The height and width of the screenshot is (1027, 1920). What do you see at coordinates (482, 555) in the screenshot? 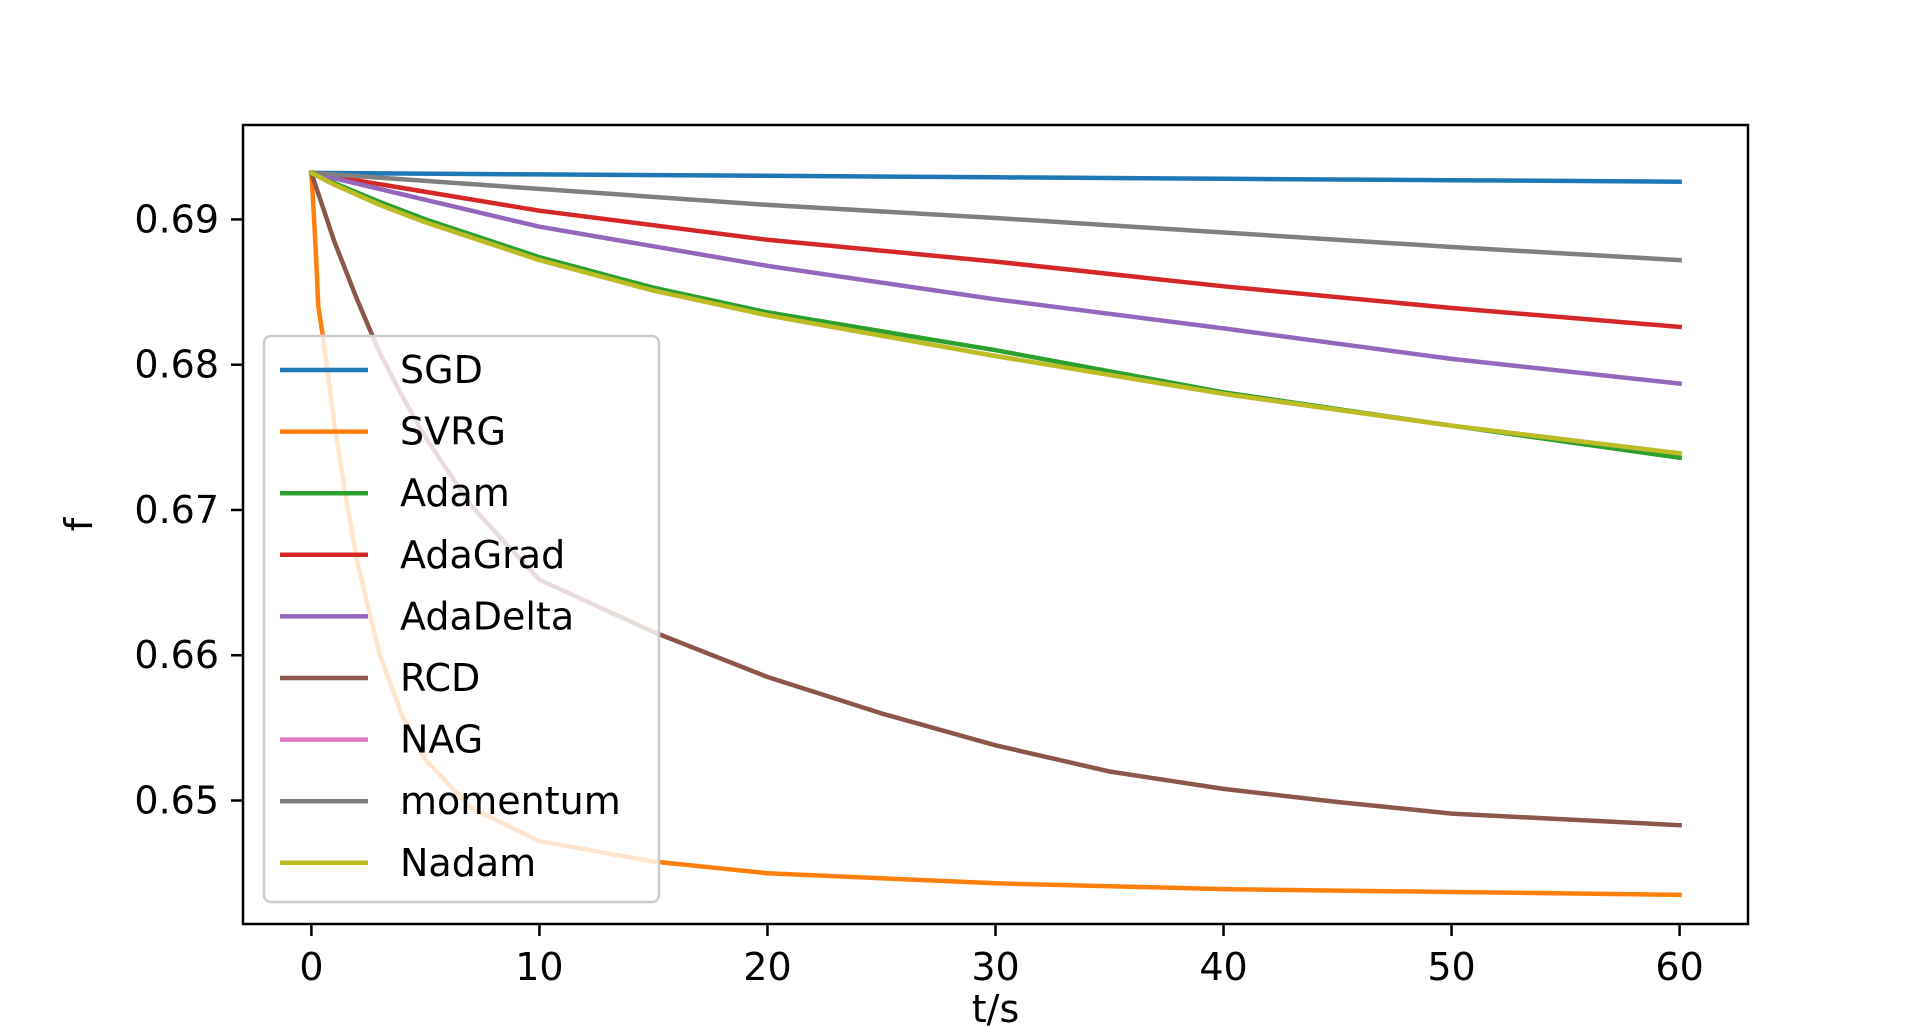
I see `legend-label-adagrad: AdaGrad` at bounding box center [482, 555].